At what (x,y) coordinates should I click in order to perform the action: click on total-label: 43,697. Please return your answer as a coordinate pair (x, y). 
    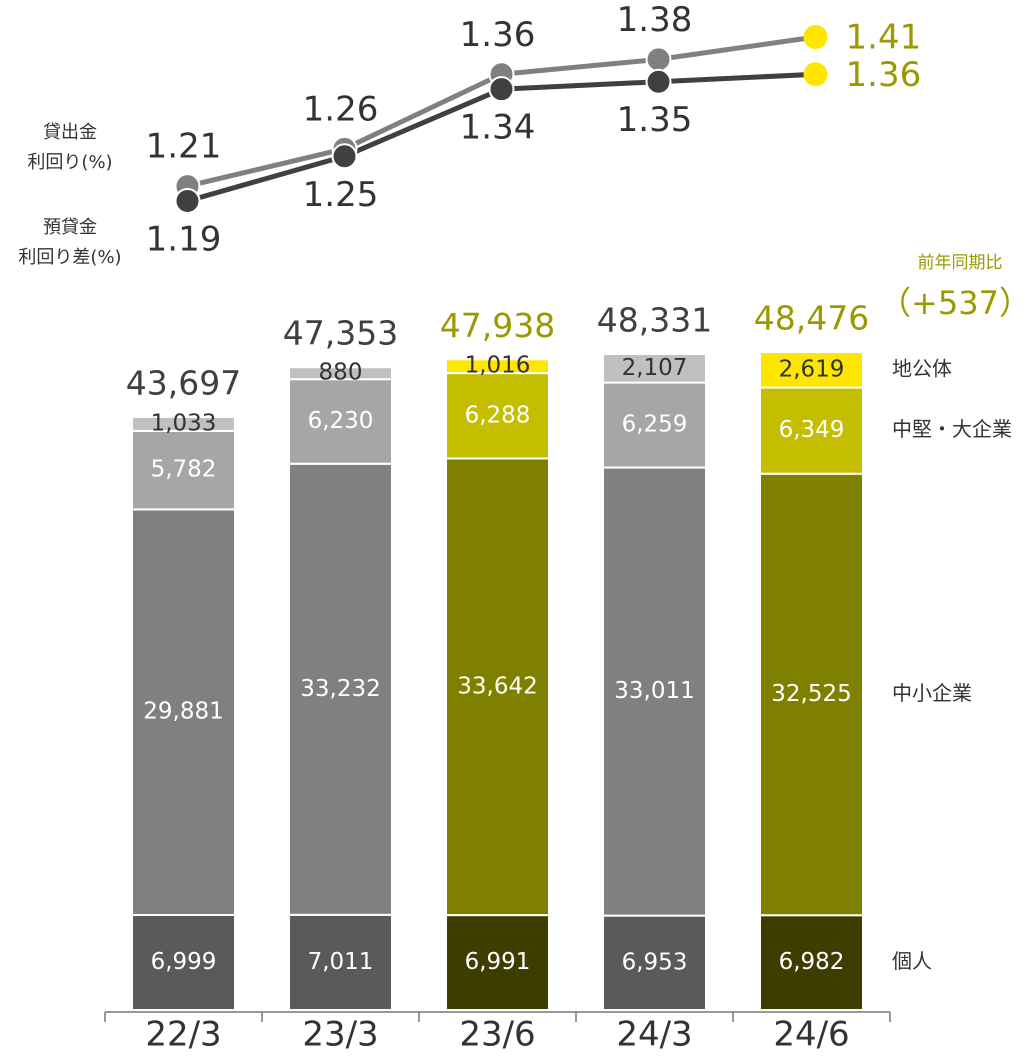
    Looking at the image, I should click on (183, 382).